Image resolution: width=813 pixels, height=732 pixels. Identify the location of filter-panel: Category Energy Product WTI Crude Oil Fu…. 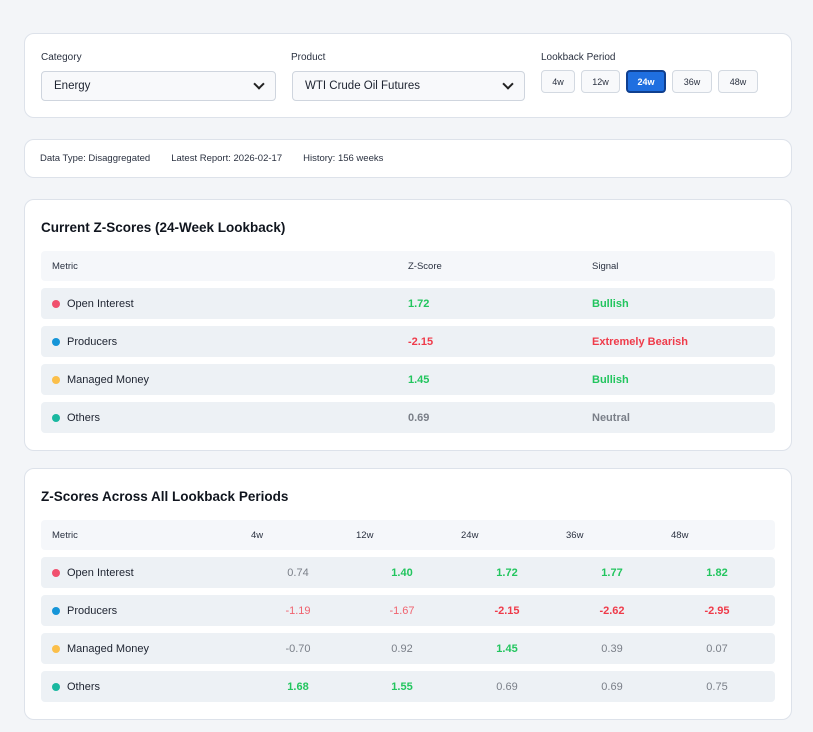
(408, 75).